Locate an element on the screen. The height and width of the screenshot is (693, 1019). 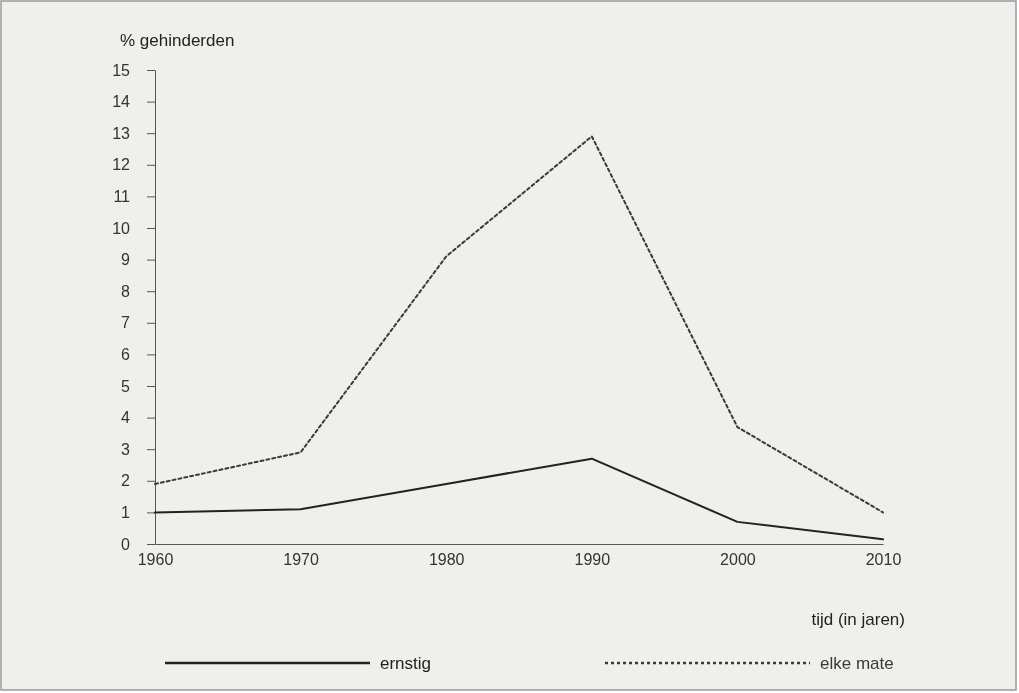
text: ernstig is located at coordinates (406, 663).